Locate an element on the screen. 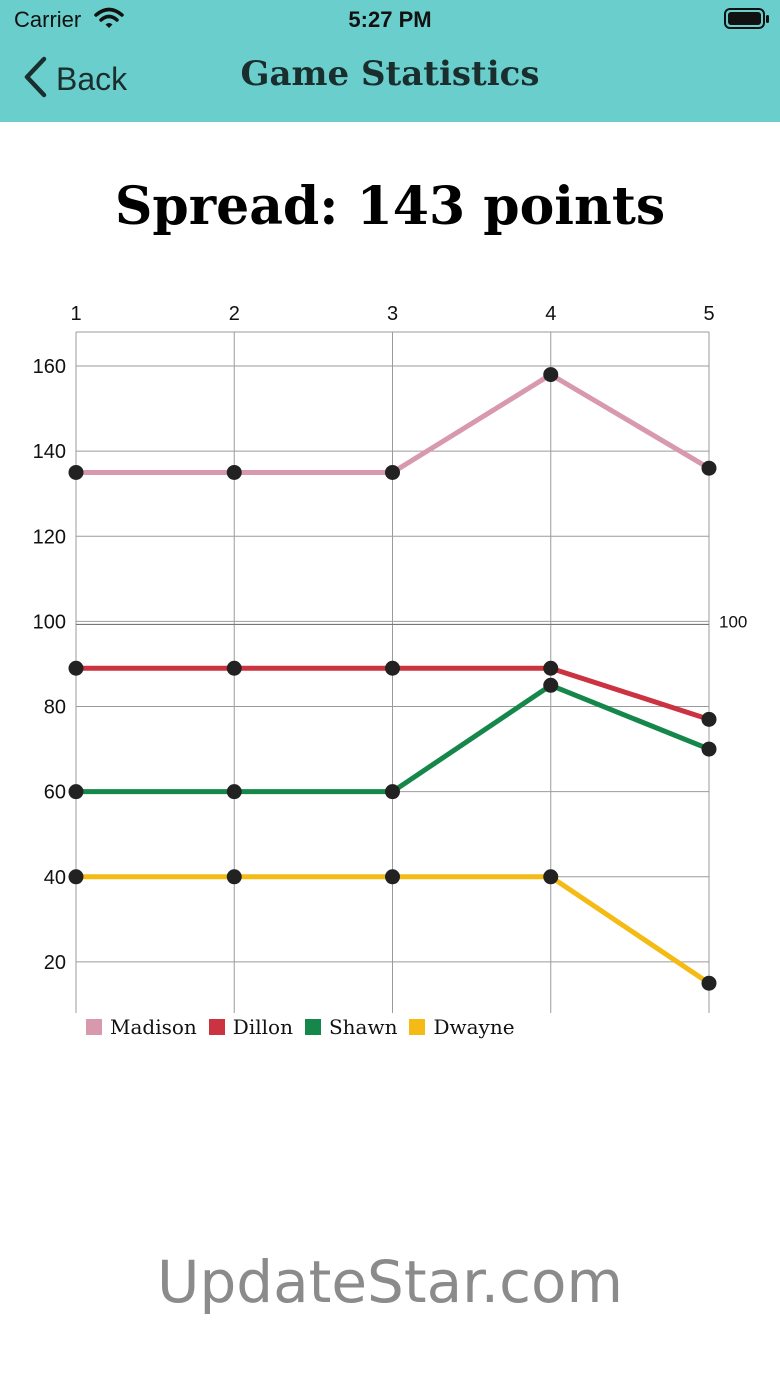 The image size is (780, 1387). carrier-label: Carrier is located at coordinates (48, 19).